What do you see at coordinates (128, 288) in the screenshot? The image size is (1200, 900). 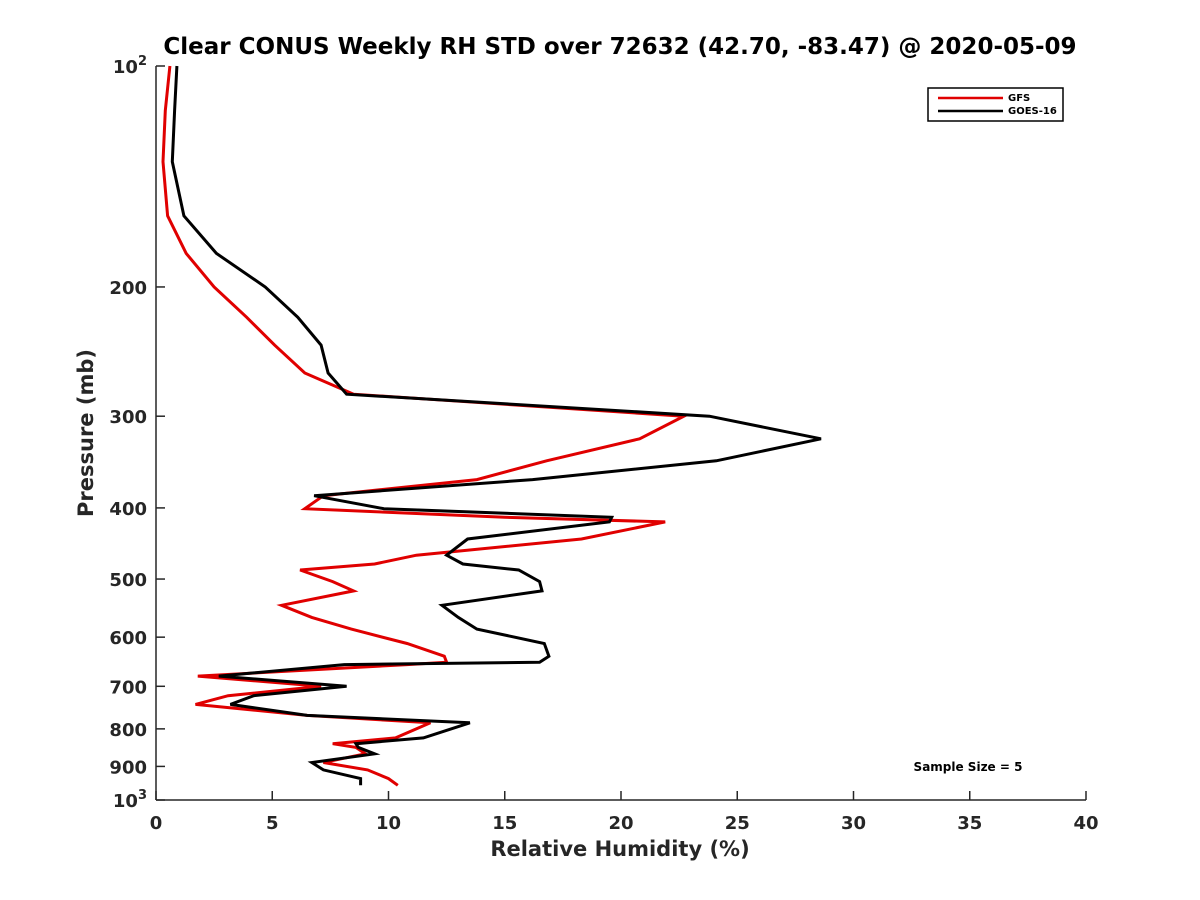 I see `y-tick-label: 200` at bounding box center [128, 288].